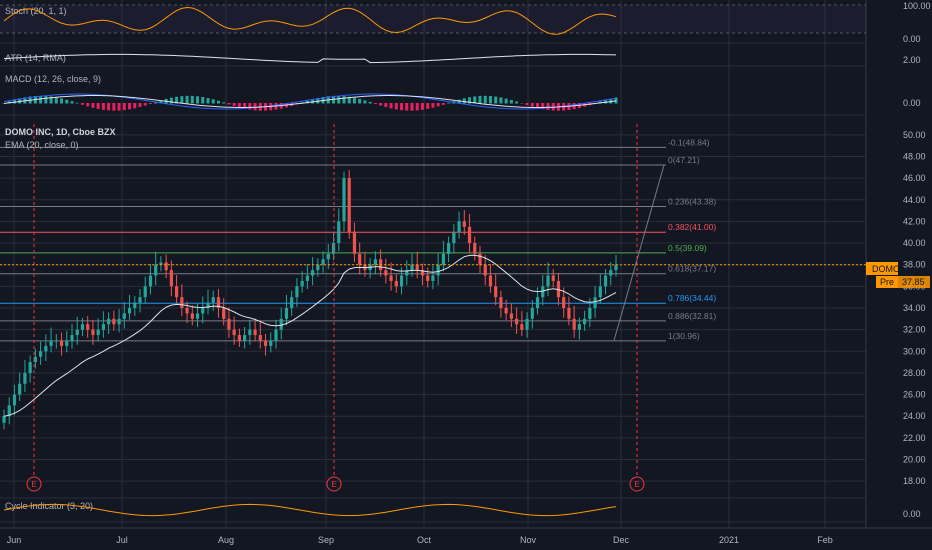 The width and height of the screenshot is (932, 550). What do you see at coordinates (914, 221) in the screenshot?
I see `y-tick-label: 42.00` at bounding box center [914, 221].